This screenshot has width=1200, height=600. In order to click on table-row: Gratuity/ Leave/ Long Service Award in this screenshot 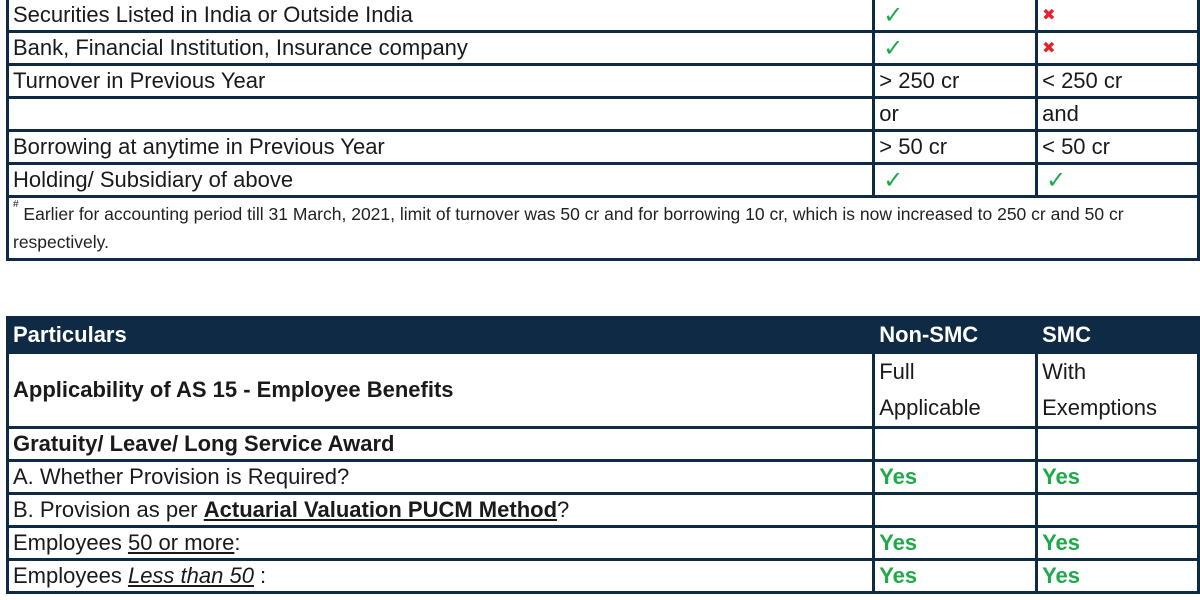, I will do `click(602, 444)`.